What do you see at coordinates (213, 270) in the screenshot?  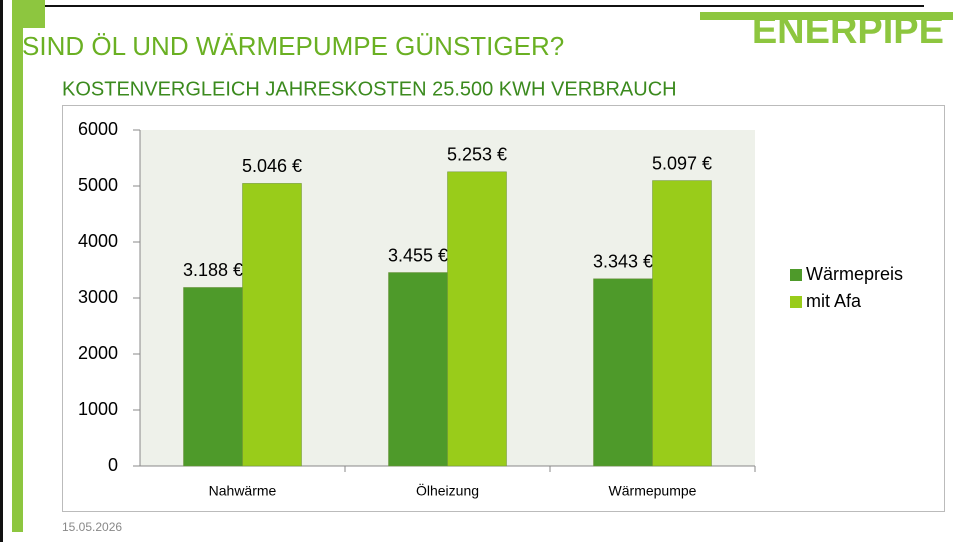 I see `value-label: 3.188 €` at bounding box center [213, 270].